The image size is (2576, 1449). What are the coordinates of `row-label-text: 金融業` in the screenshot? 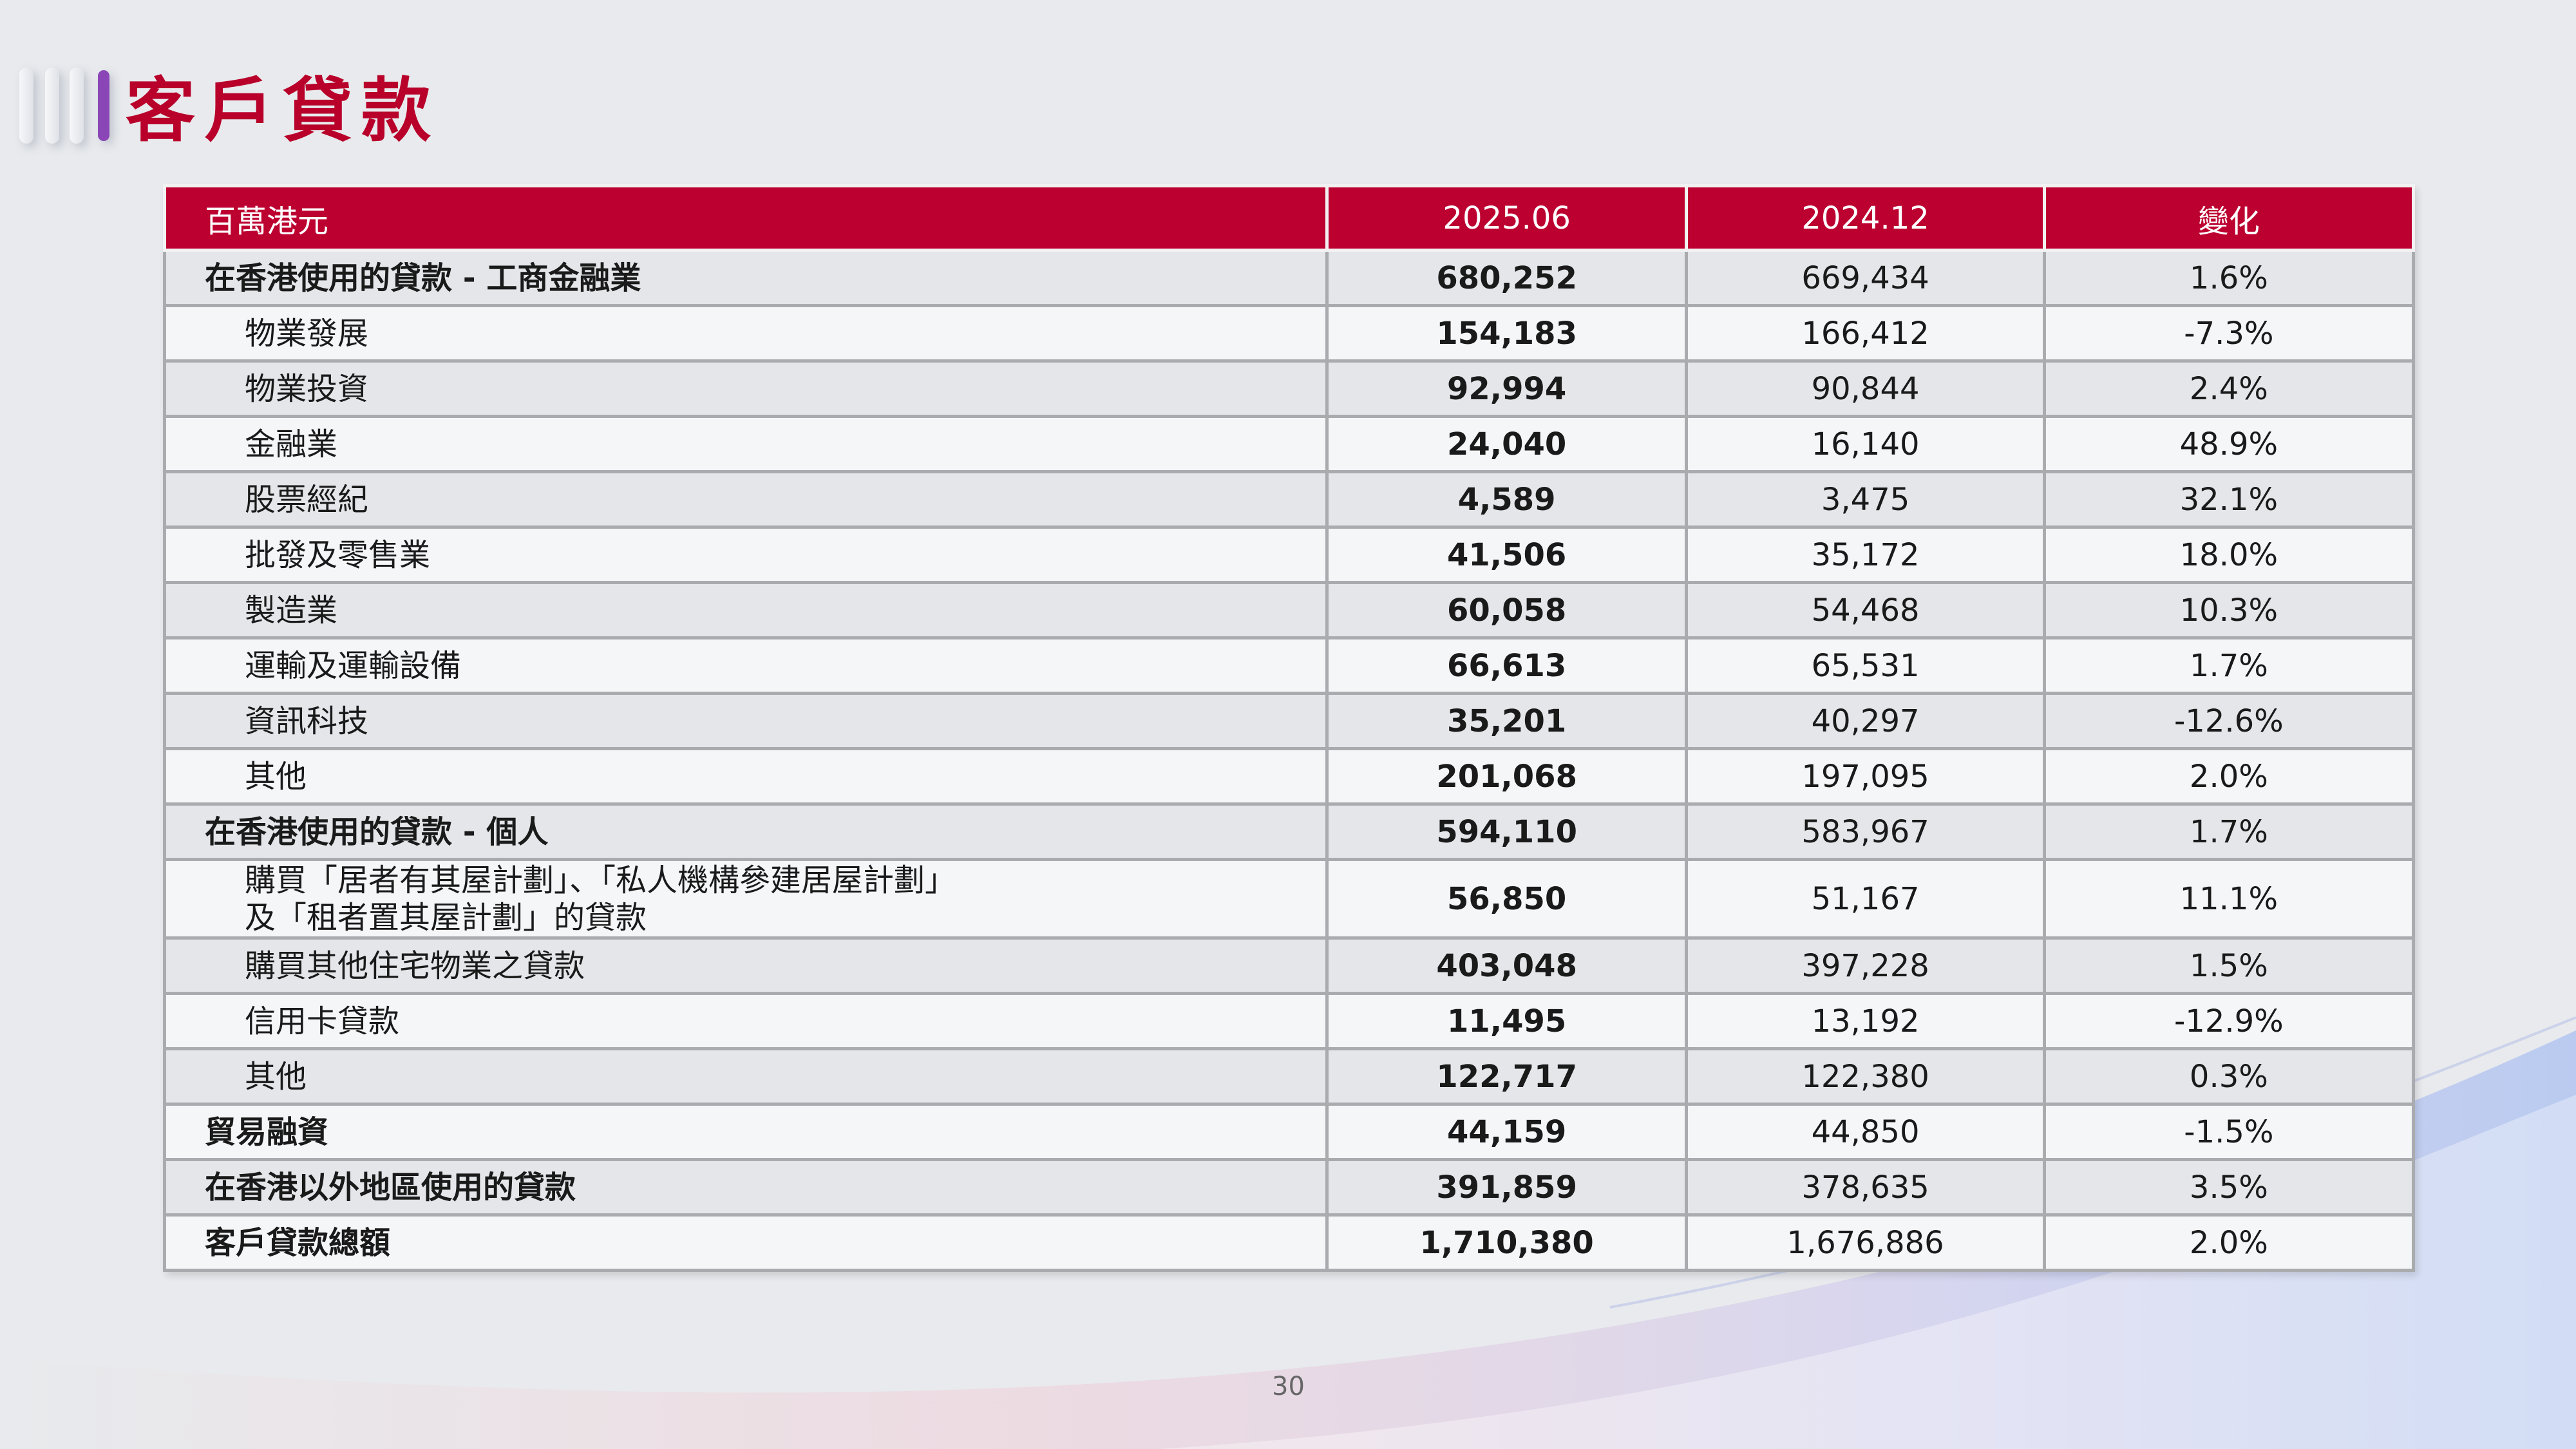 It's located at (291, 444).